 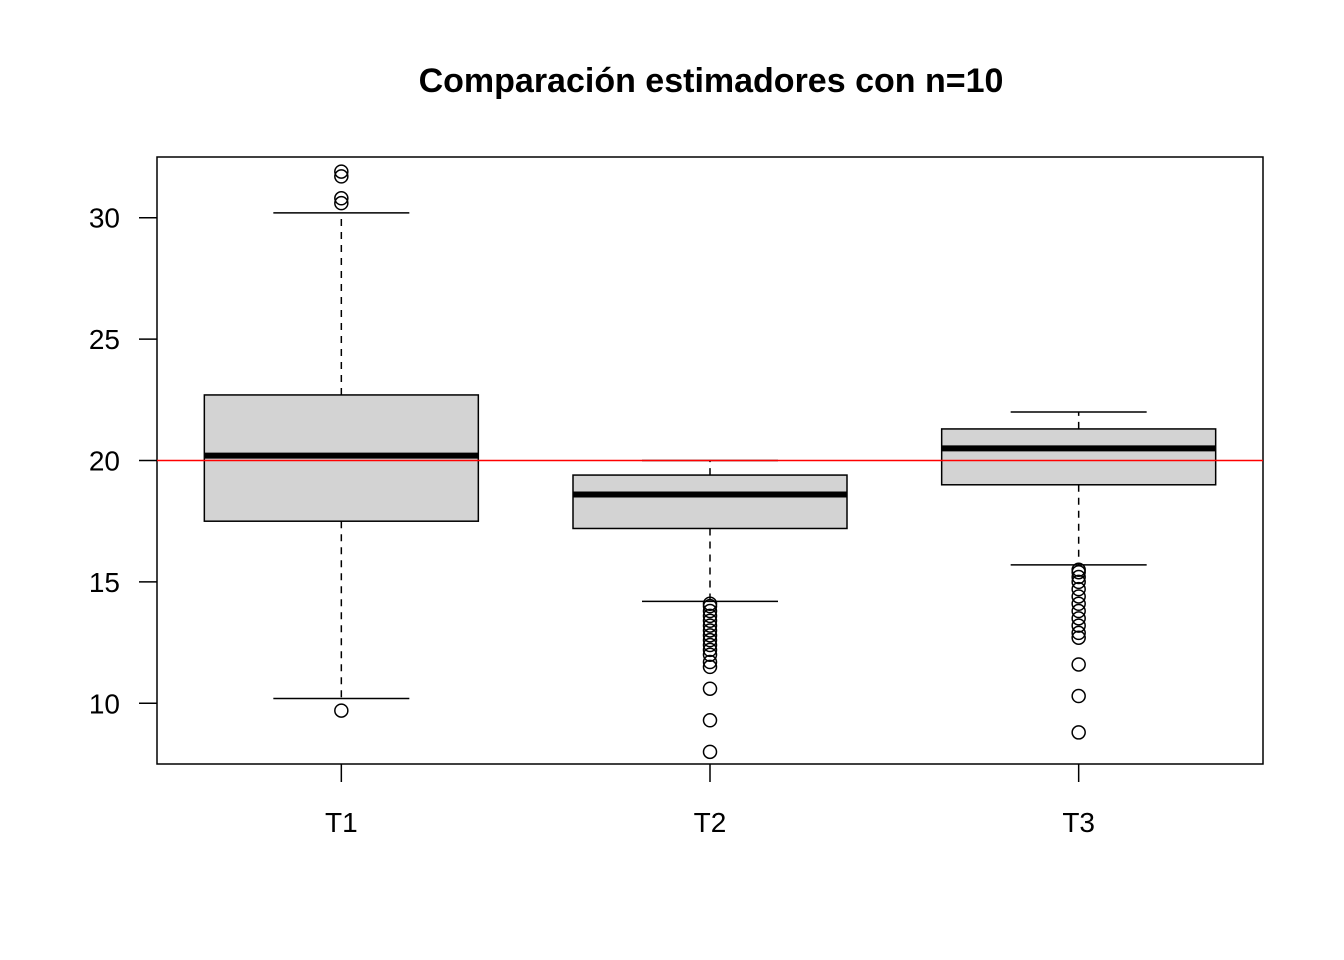 What do you see at coordinates (710, 502) in the screenshot?
I see `box-T2` at bounding box center [710, 502].